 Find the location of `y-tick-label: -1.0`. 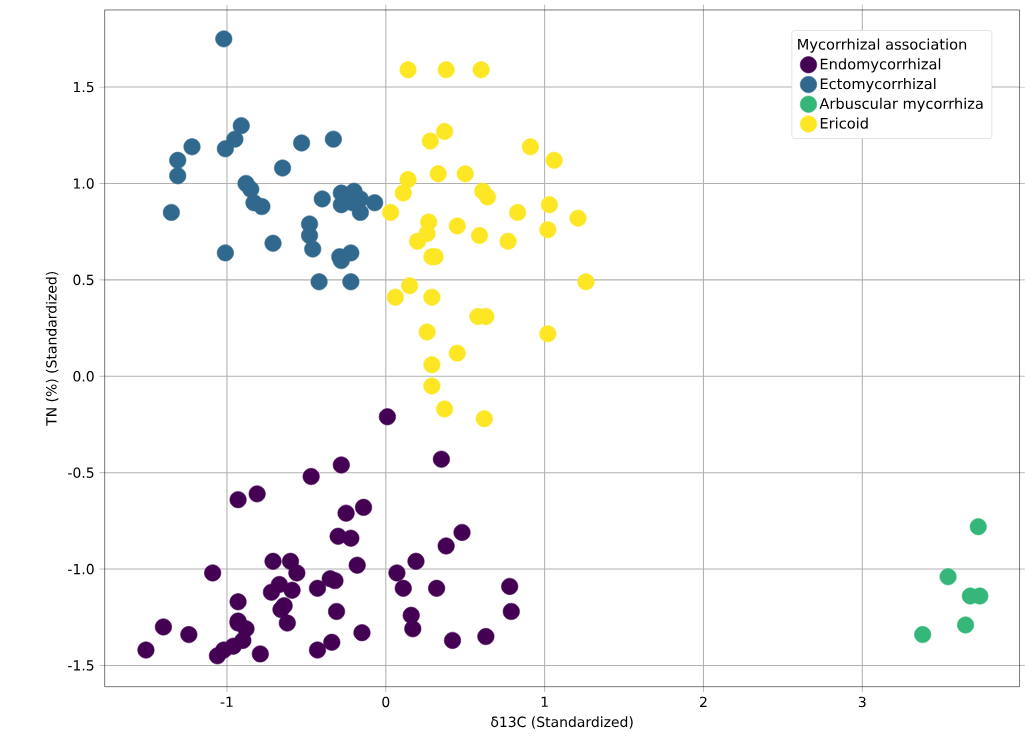

y-tick-label: -1.0 is located at coordinates (81, 569).